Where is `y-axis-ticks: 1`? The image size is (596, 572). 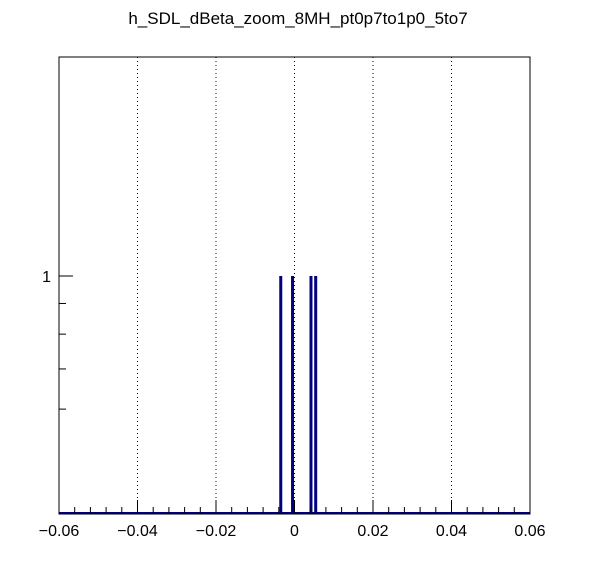 y-axis-ticks: 1 is located at coordinates (57, 339).